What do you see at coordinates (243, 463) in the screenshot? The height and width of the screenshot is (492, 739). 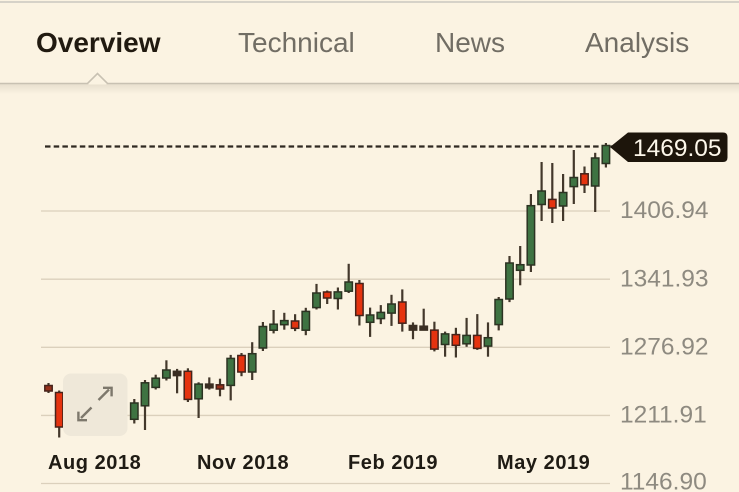 I see `svg-text: Nov 2018` at bounding box center [243, 463].